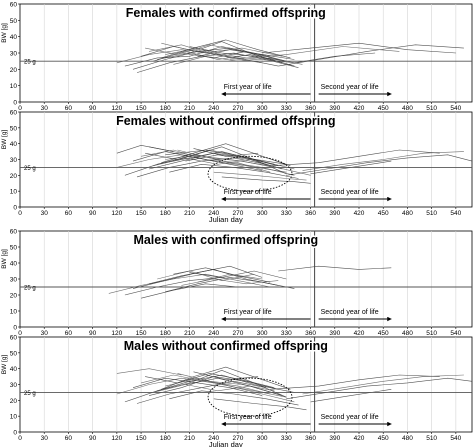  Describe the element at coordinates (225, 121) in the screenshot. I see `chart-title: Females without confirmed offspring` at that location.